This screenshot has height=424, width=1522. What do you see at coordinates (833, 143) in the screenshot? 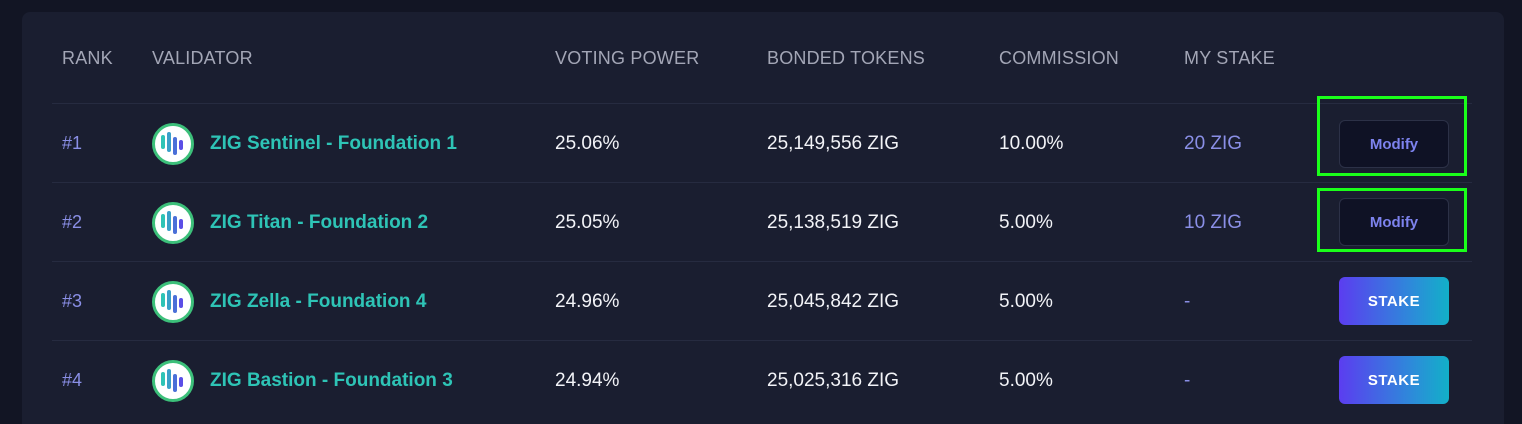
I see `bonded-tokens-cell: 25,149,556 ZIG` at bounding box center [833, 143].